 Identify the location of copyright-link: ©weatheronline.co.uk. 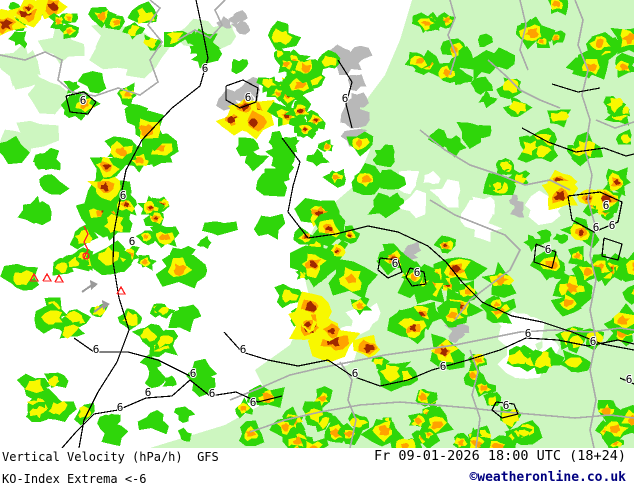
(547, 477).